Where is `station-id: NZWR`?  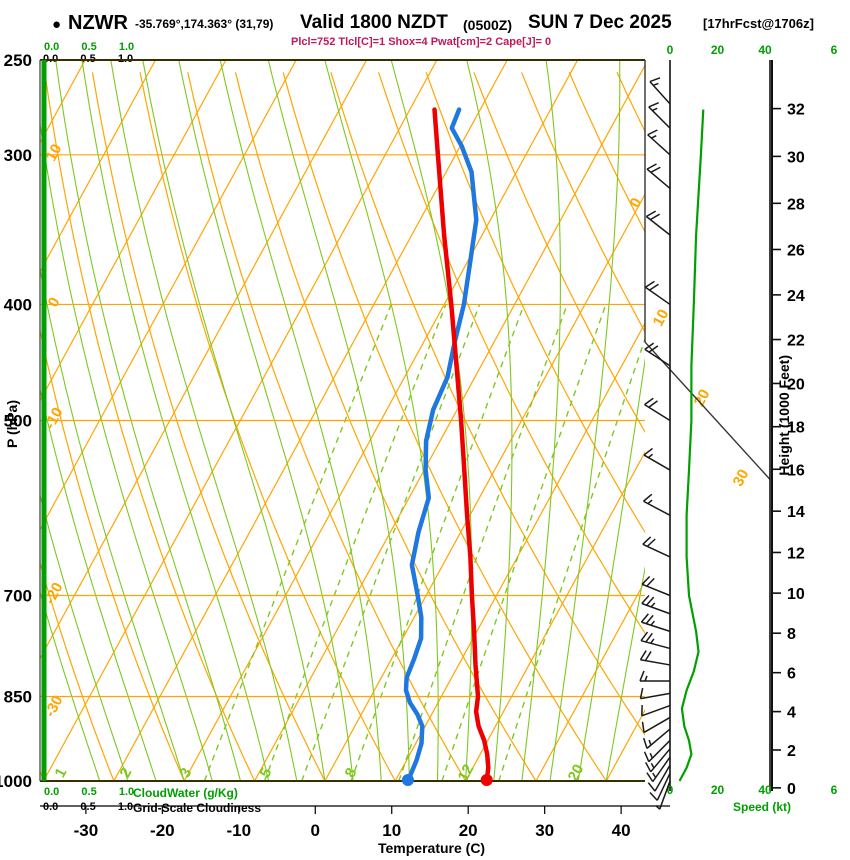 station-id: NZWR is located at coordinates (98, 23).